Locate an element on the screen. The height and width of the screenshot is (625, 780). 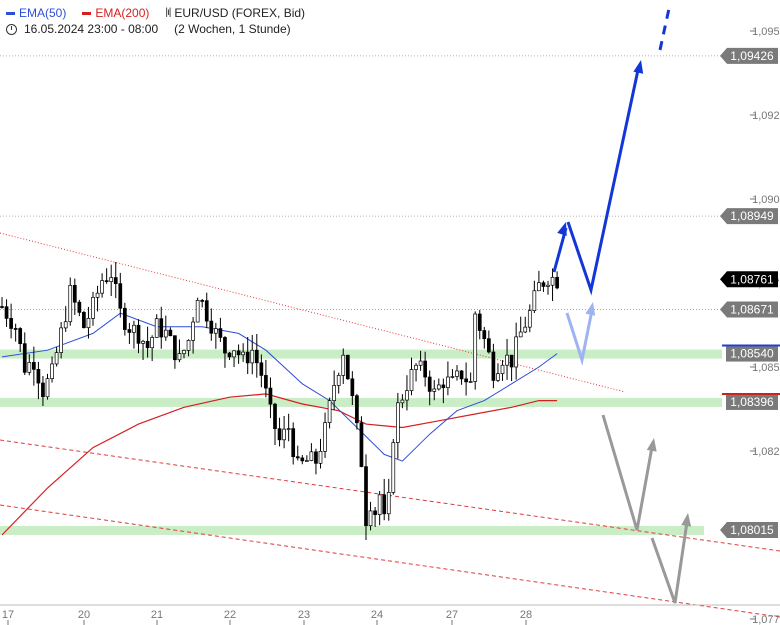
price-badge: 1,08396 is located at coordinates (751, 401).